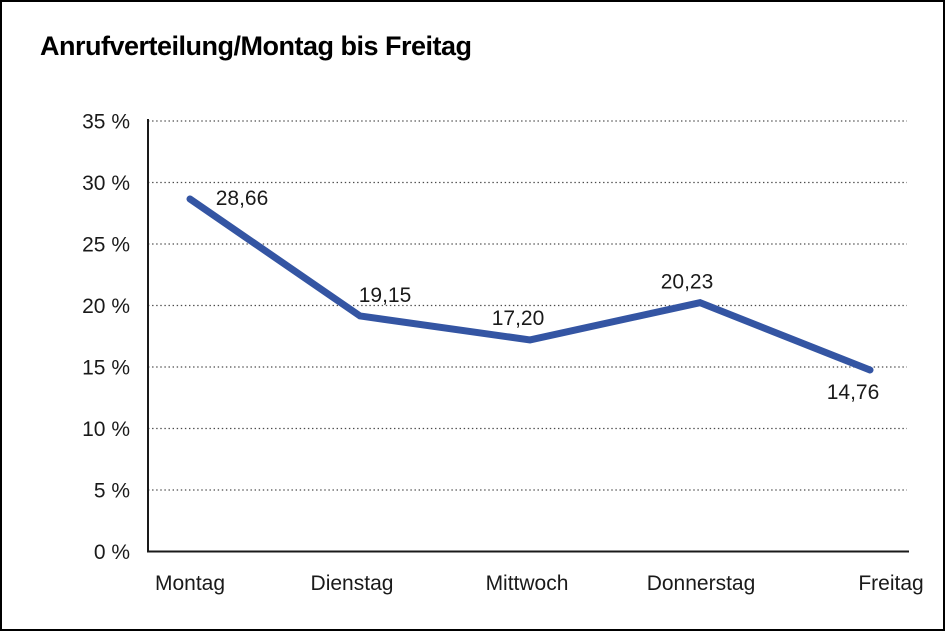  Describe the element at coordinates (106, 245) in the screenshot. I see `y-tick-label: 25 %` at that location.